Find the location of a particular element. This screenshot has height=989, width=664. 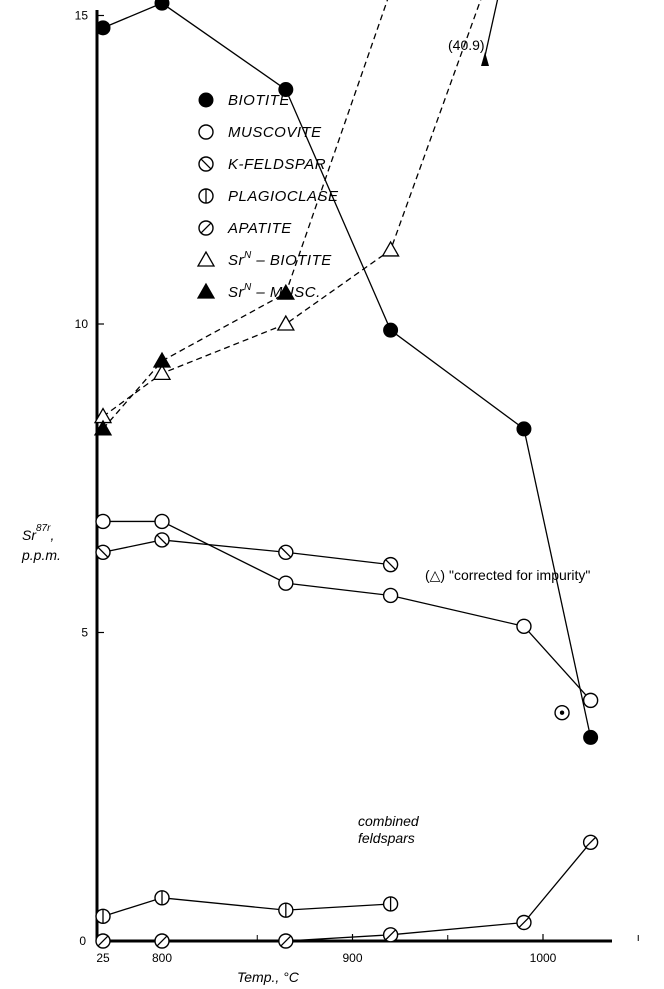

y-axis-label-units: p.p.m. is located at coordinates (41, 555).